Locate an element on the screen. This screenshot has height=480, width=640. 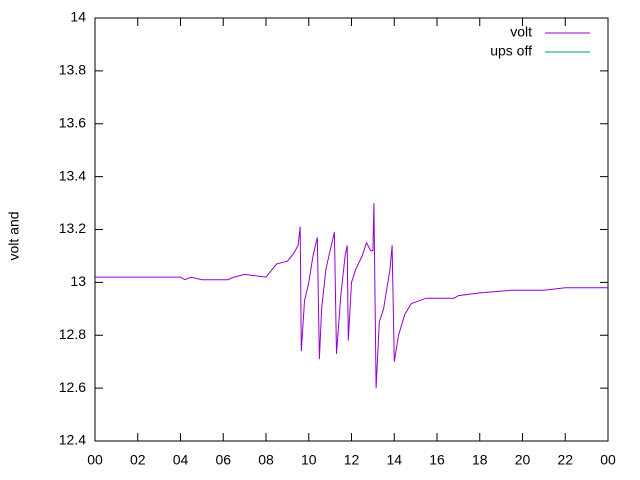
y-tick-label: 14 is located at coordinates (78, 17).